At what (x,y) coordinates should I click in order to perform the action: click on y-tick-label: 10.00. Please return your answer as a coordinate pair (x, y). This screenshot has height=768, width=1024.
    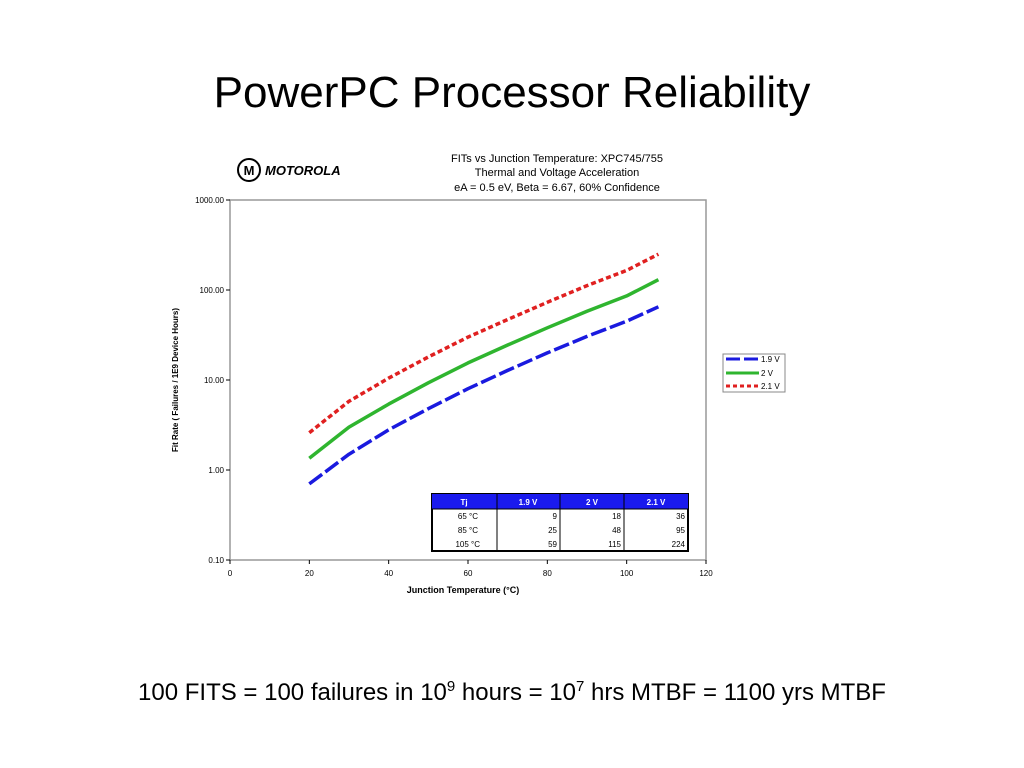
    Looking at the image, I should click on (214, 380).